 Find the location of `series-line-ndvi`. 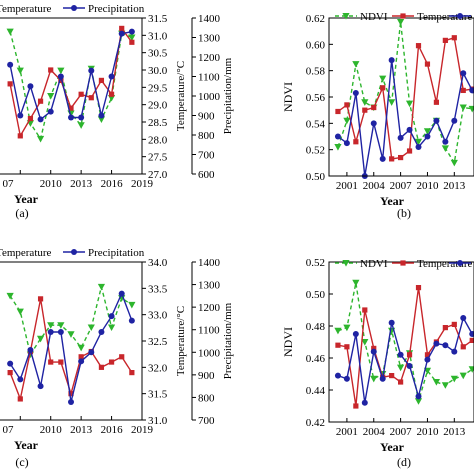

series-line-ndvi is located at coordinates (71, 321).